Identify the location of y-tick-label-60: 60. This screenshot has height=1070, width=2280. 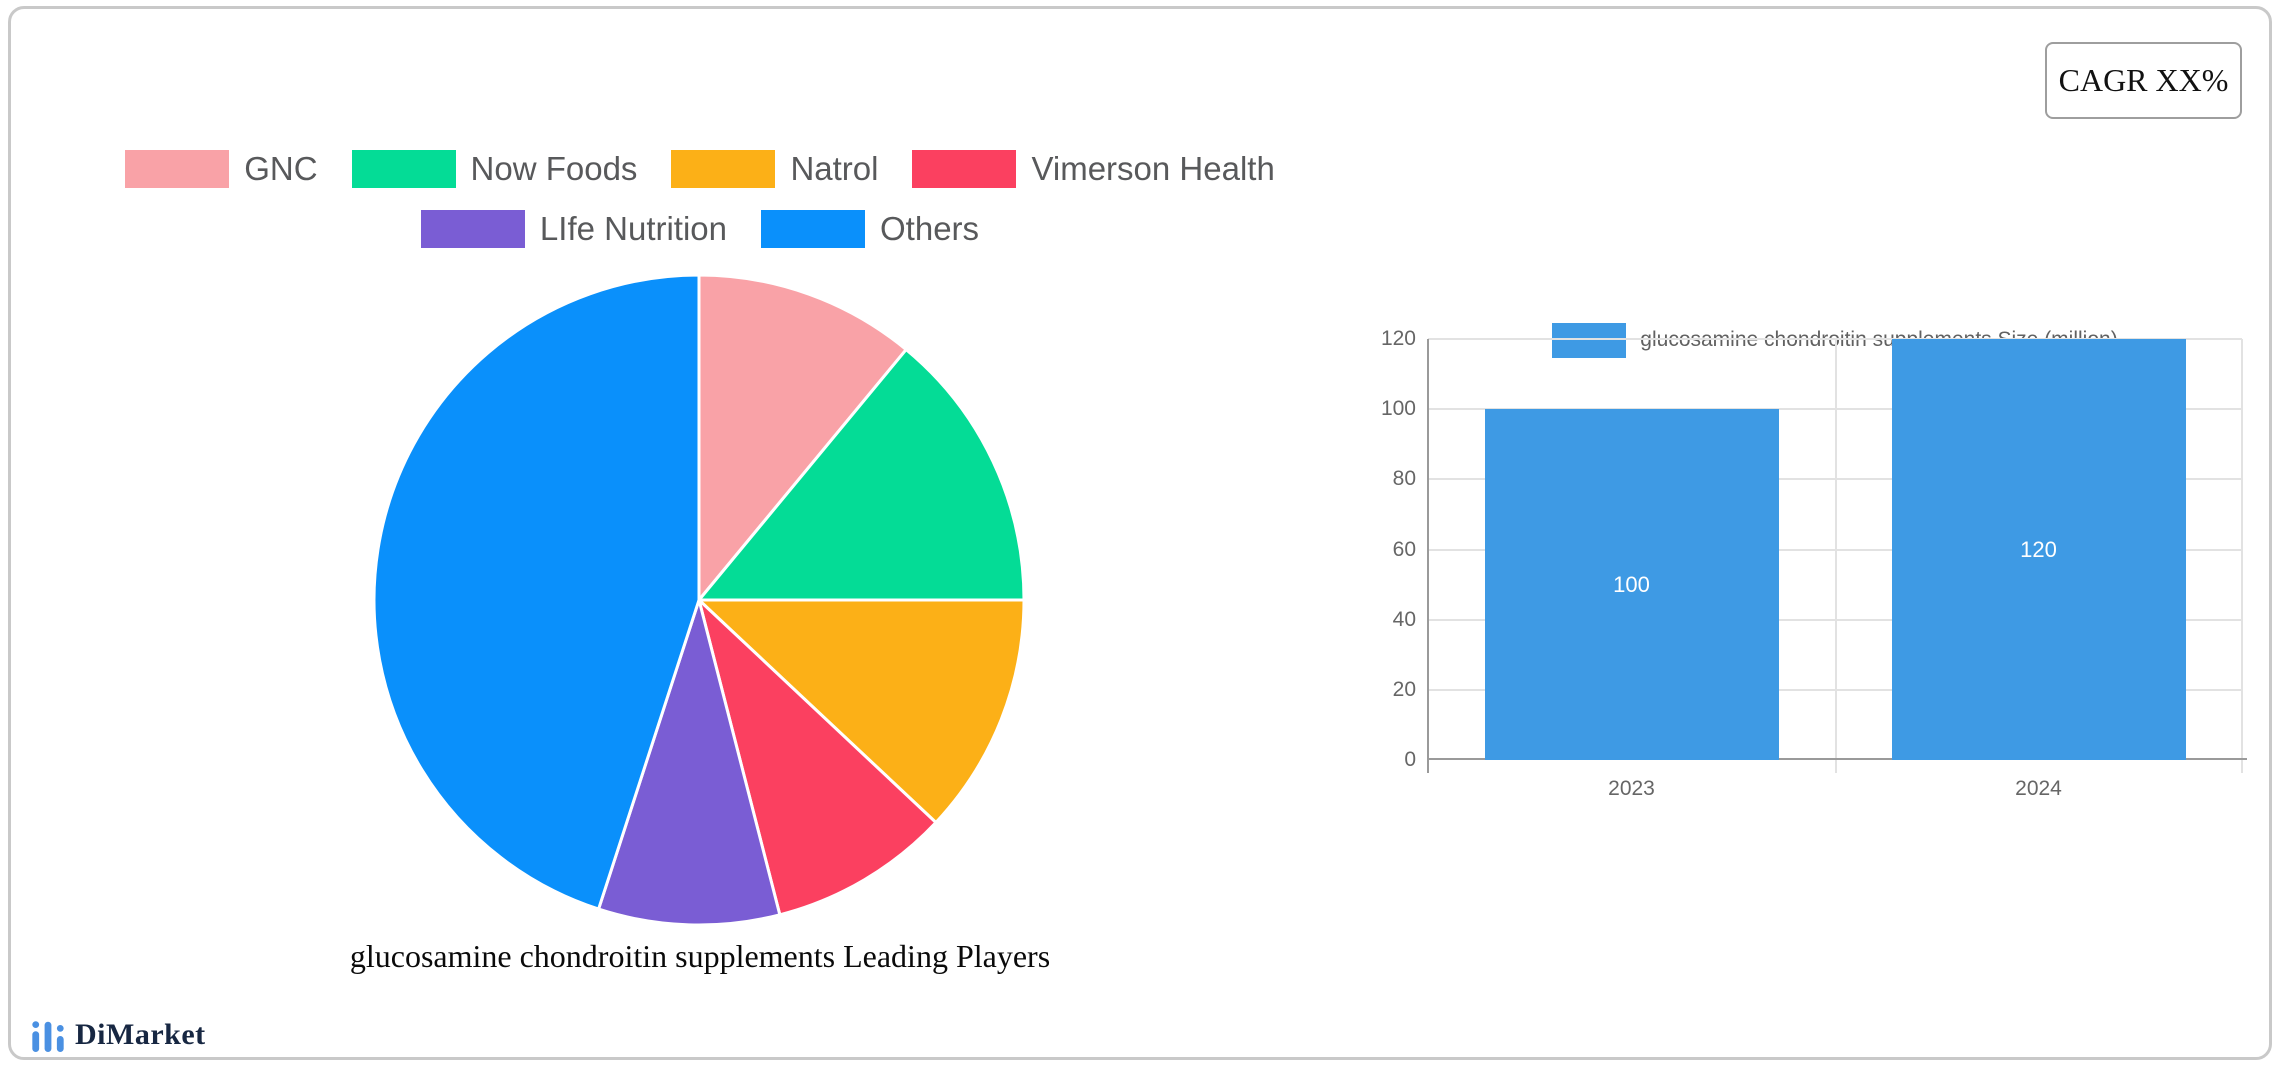
(1404, 549).